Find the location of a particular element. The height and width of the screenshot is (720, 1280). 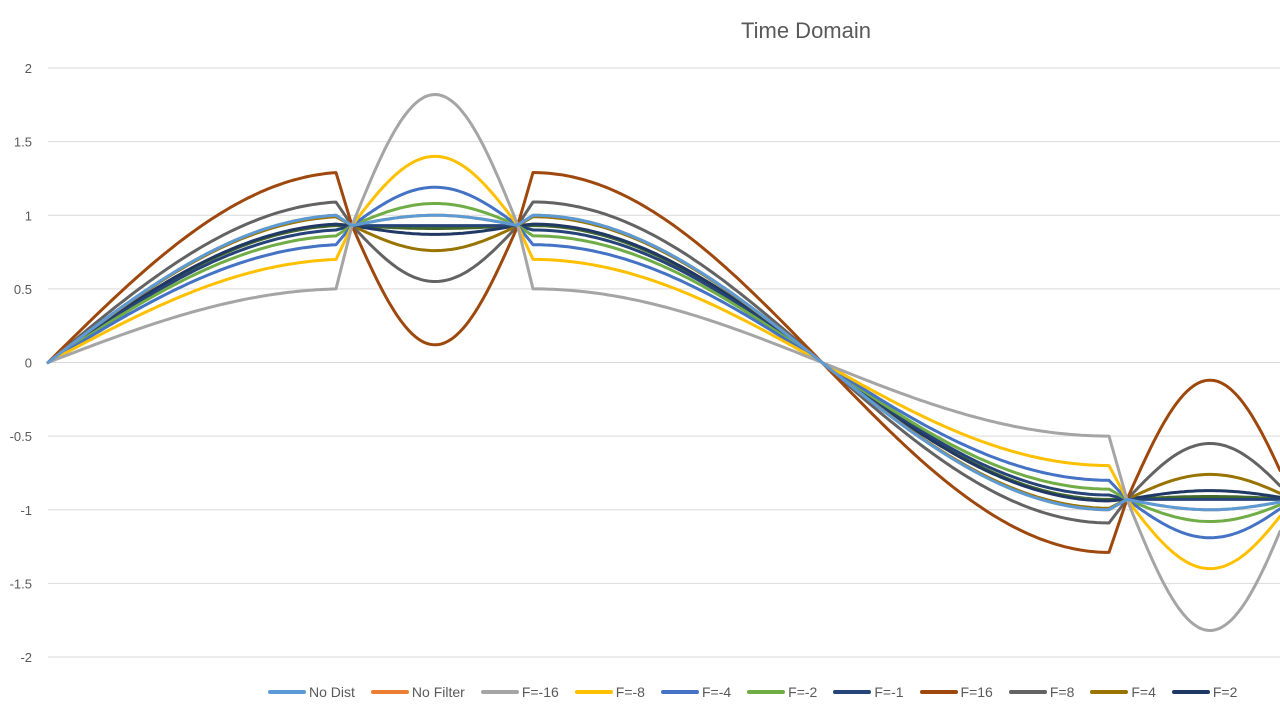

legend-label: No Dist is located at coordinates (332, 692).